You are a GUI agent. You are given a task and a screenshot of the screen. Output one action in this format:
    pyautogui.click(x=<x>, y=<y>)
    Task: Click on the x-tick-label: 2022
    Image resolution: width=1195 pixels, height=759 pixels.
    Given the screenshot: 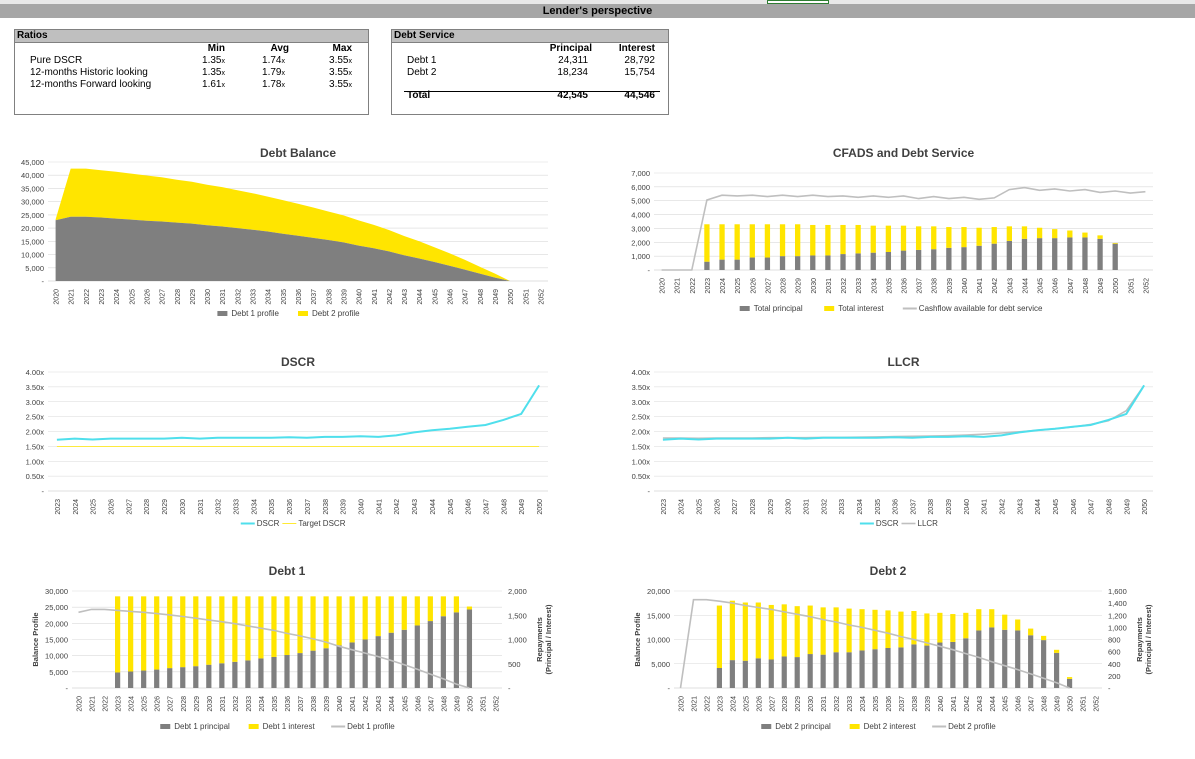 What is the action you would take?
    pyautogui.click(x=707, y=704)
    